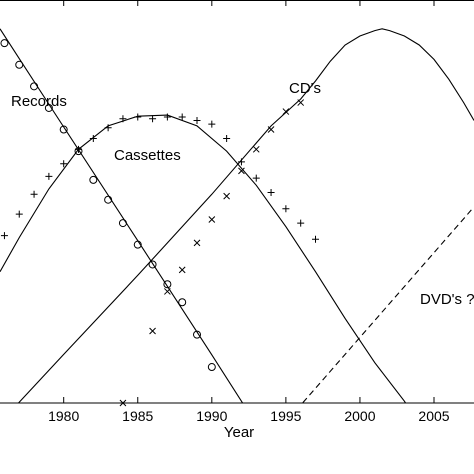 The image size is (474, 474). Describe the element at coordinates (147, 155) in the screenshot. I see `series-label-cassettes: Cassettes` at that location.